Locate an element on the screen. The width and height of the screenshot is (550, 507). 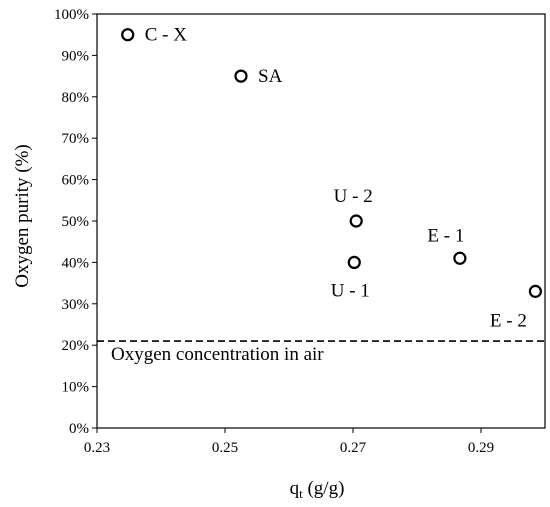
point-label: C - X is located at coordinates (166, 35).